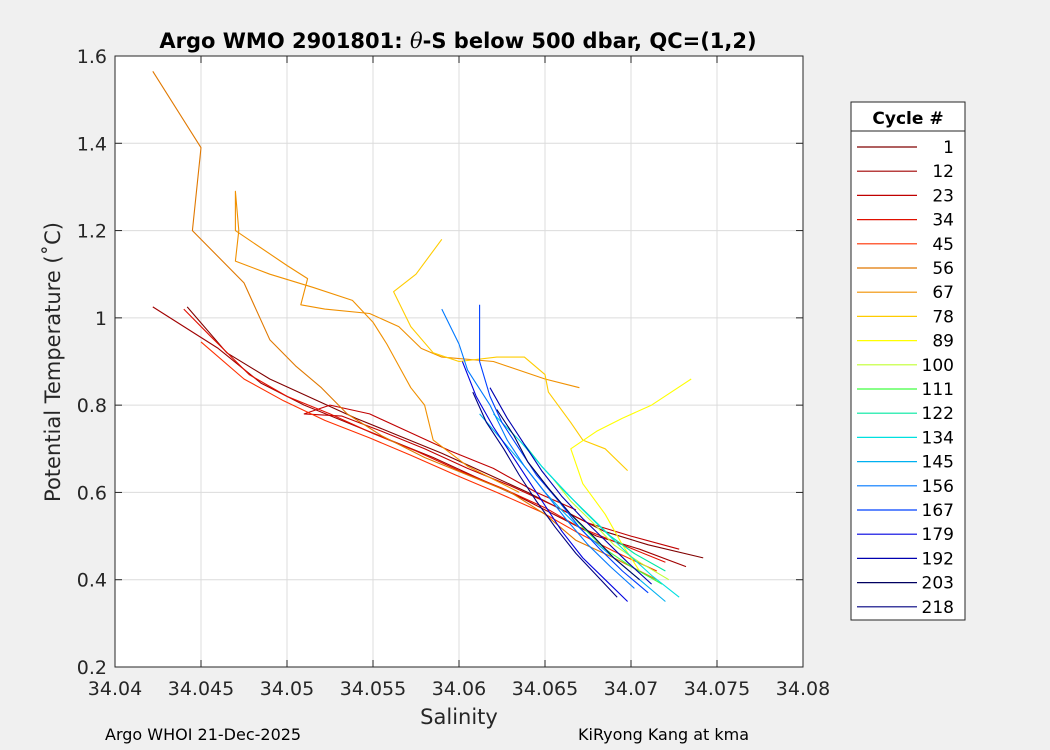 Image resolution: width=1050 pixels, height=750 pixels. I want to click on y-tick-label: 0.4, so click(92, 581).